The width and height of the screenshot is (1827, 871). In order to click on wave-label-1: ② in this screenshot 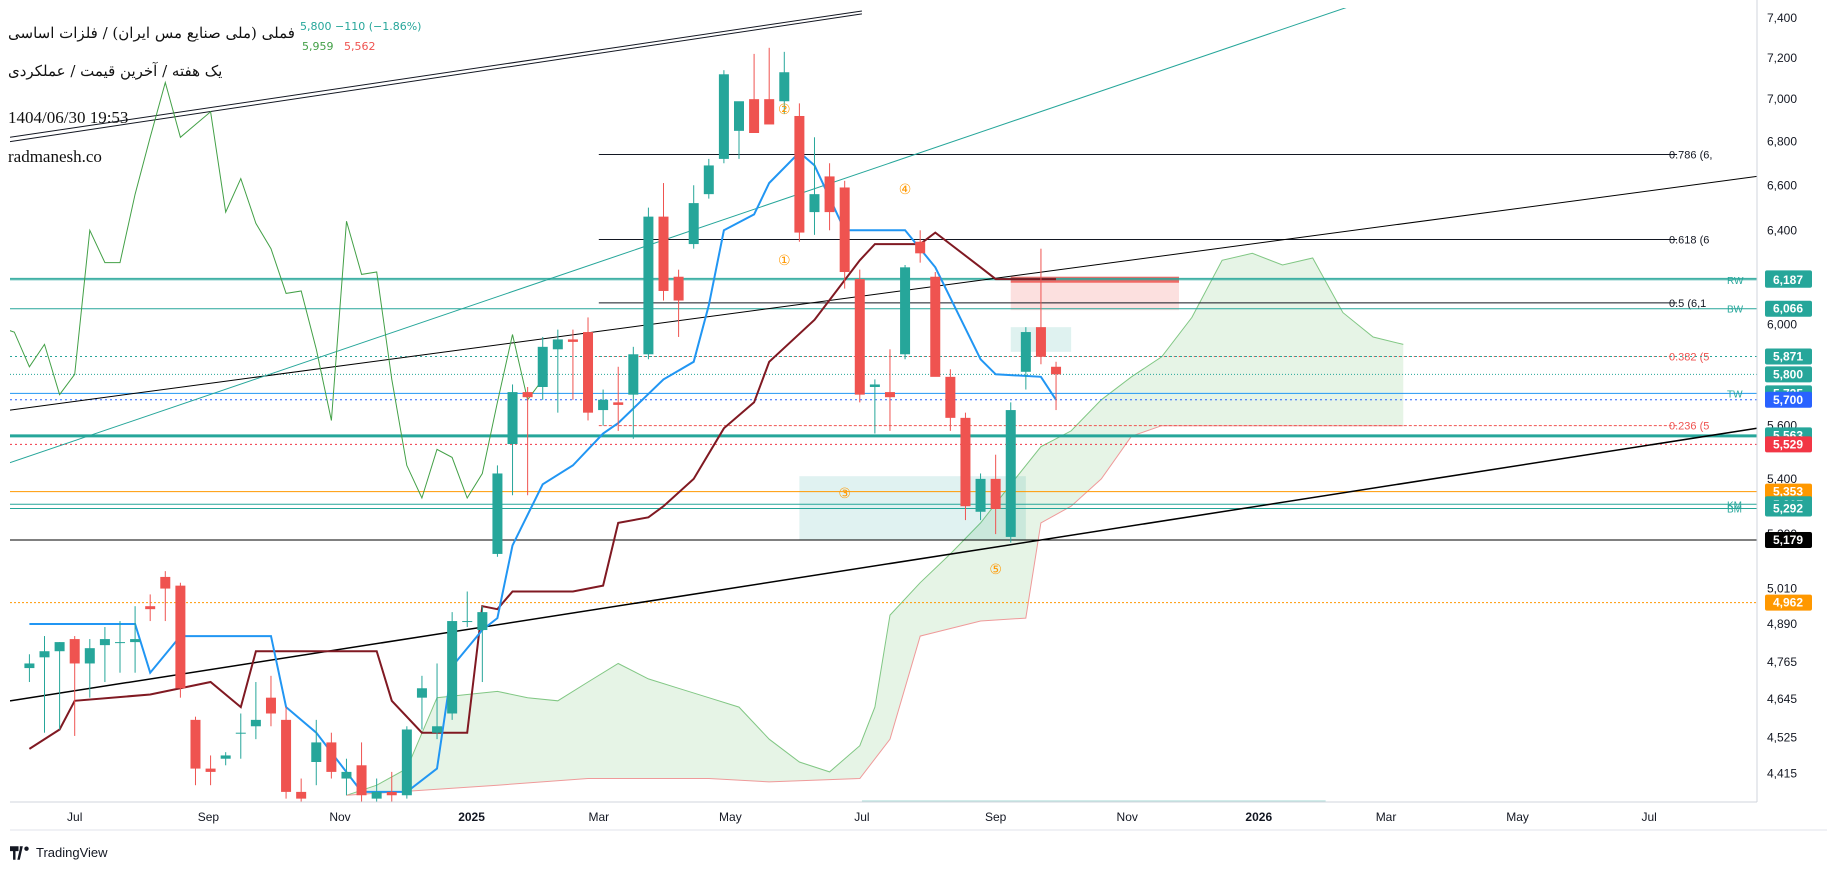, I will do `click(784, 110)`.